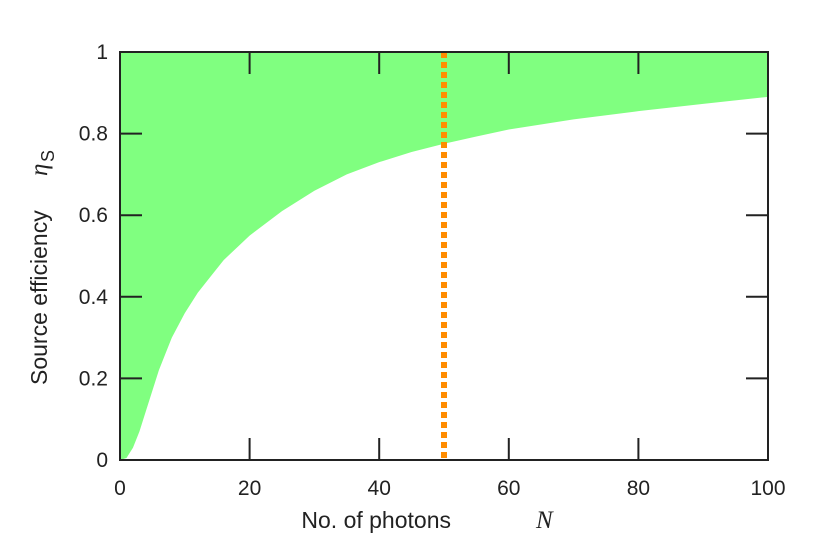 This screenshot has height=554, width=830. Describe the element at coordinates (379, 488) in the screenshot. I see `x-tick-label: 40` at that location.